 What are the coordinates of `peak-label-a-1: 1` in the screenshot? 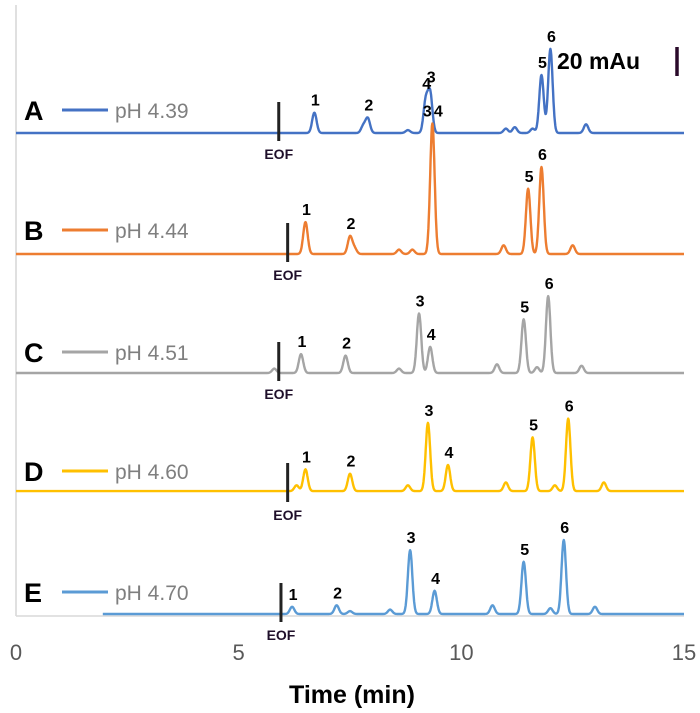 It's located at (315, 101).